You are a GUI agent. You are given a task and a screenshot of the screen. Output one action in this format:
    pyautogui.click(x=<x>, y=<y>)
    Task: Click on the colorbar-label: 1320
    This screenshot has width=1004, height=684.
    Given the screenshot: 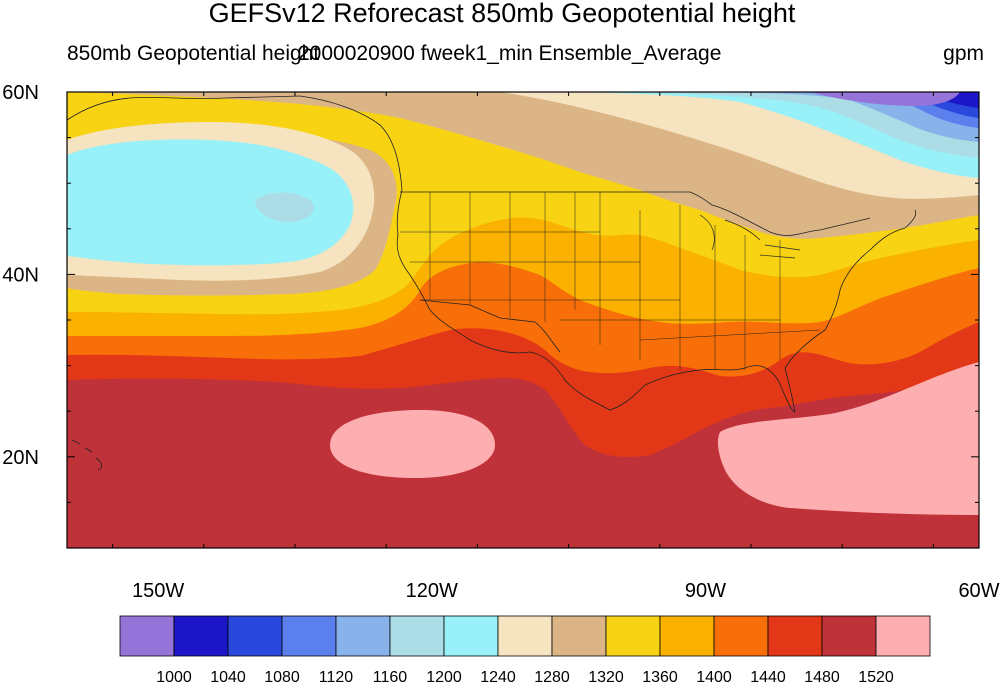 What is the action you would take?
    pyautogui.click(x=606, y=676)
    